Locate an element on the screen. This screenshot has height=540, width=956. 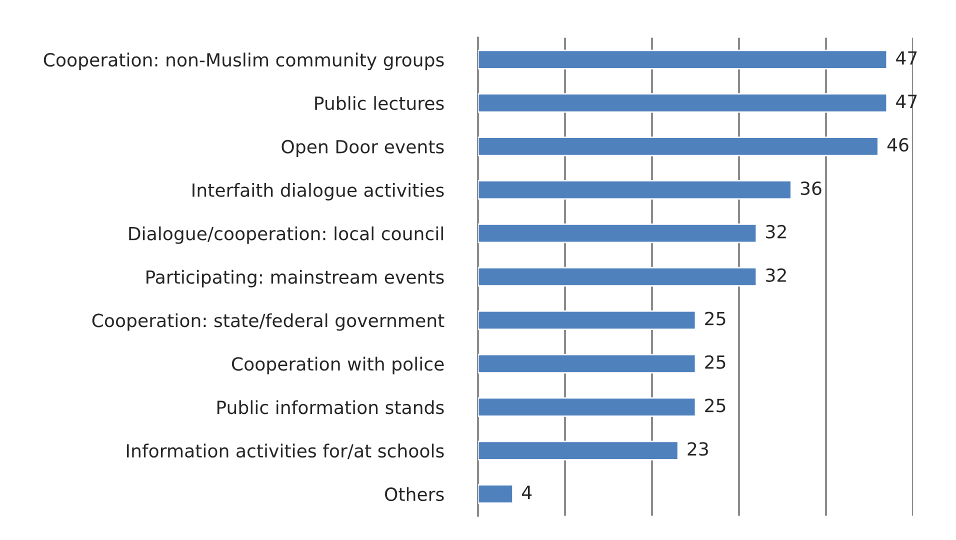
y-tick-label: Information activities for/at schools is located at coordinates (285, 452).